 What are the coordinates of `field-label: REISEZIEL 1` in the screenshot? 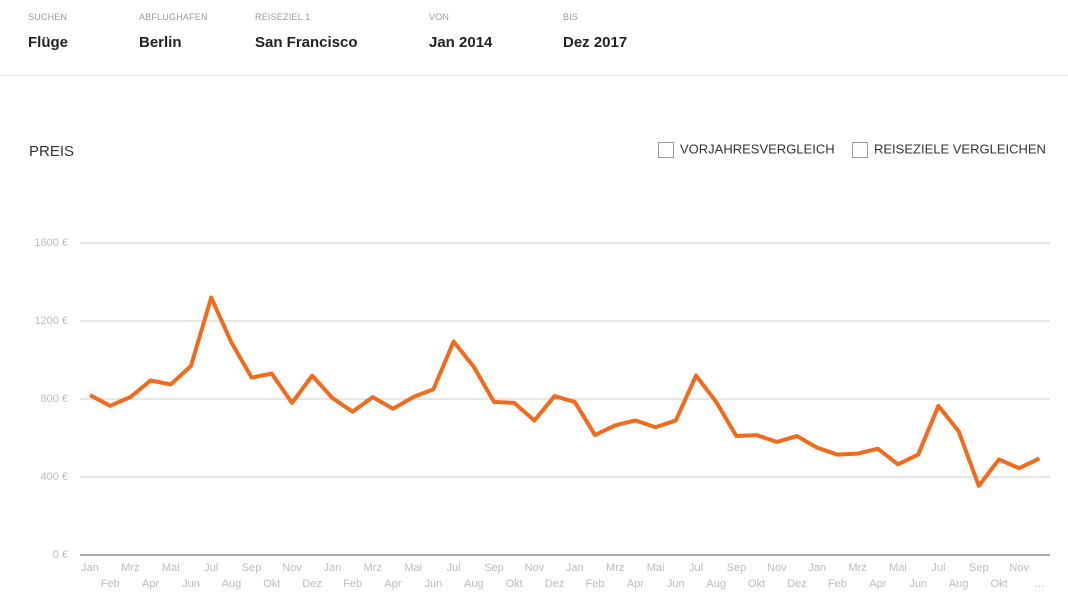 It's located at (283, 17).